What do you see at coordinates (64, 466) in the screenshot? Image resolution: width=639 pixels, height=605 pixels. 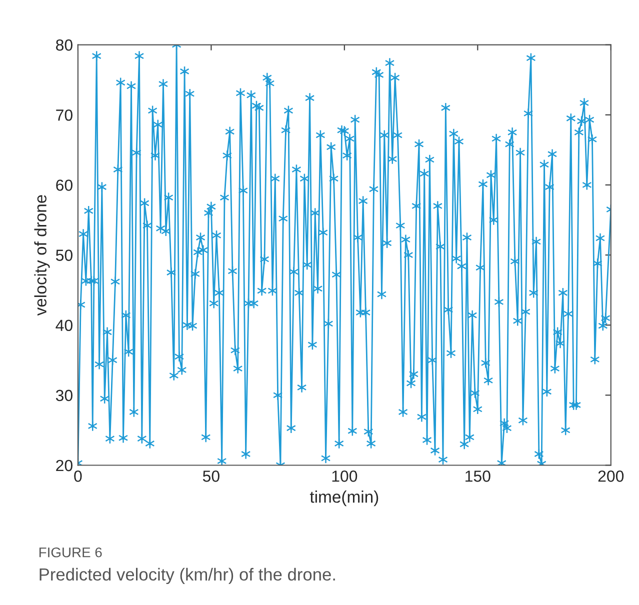 I see `y-tick-label: 20` at bounding box center [64, 466].